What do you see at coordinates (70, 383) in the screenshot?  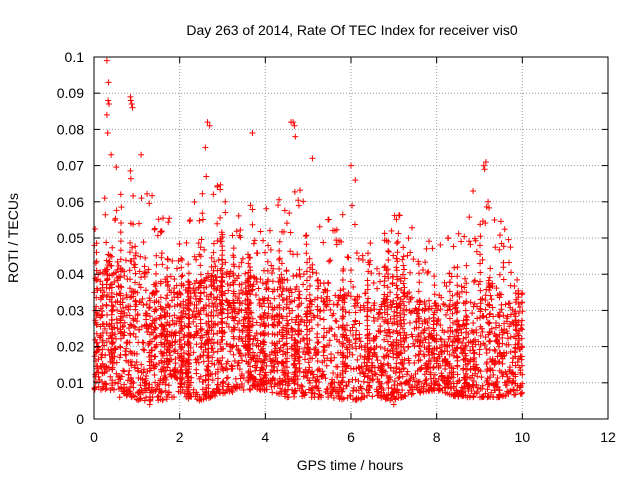 I see `y-tick-label: 0.01` at bounding box center [70, 383].